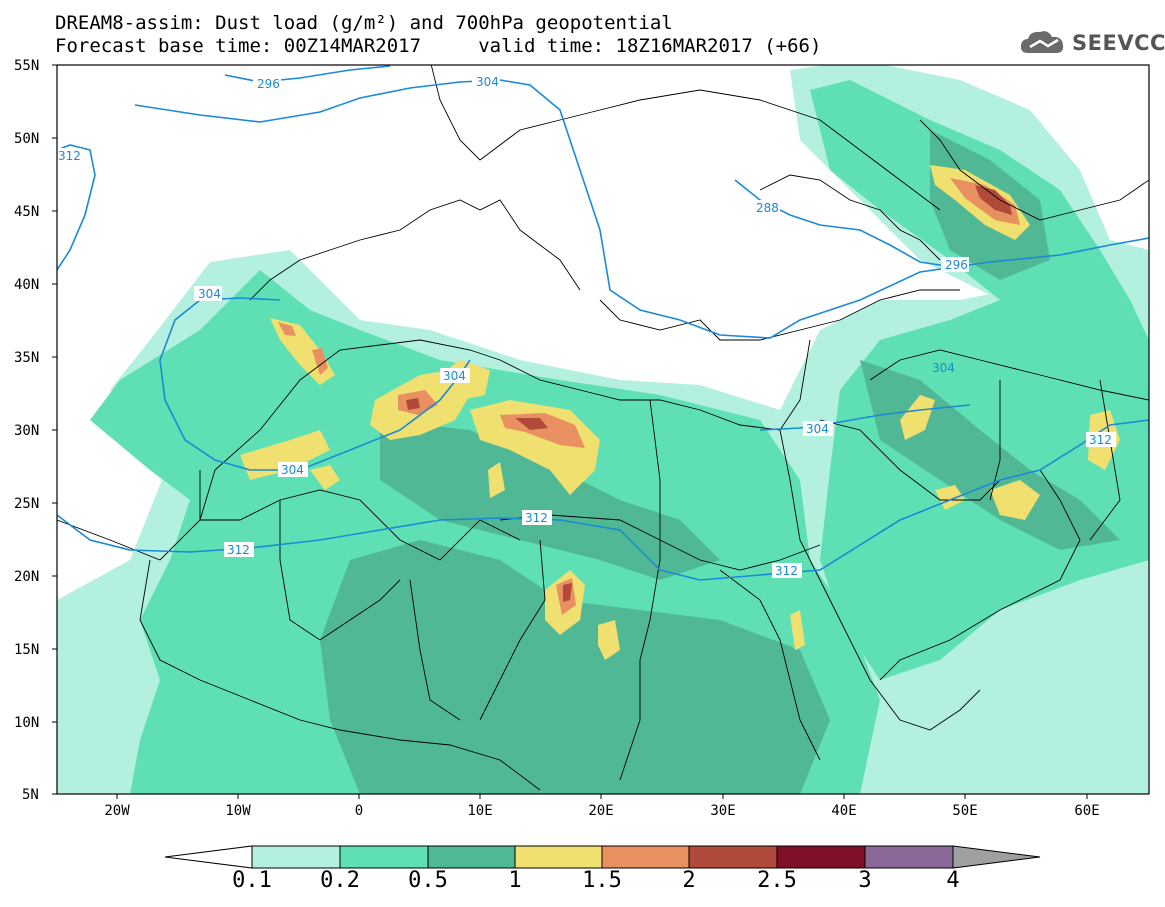 The height and width of the screenshot is (907, 1165). I want to click on lon-label: 30E, so click(722, 811).